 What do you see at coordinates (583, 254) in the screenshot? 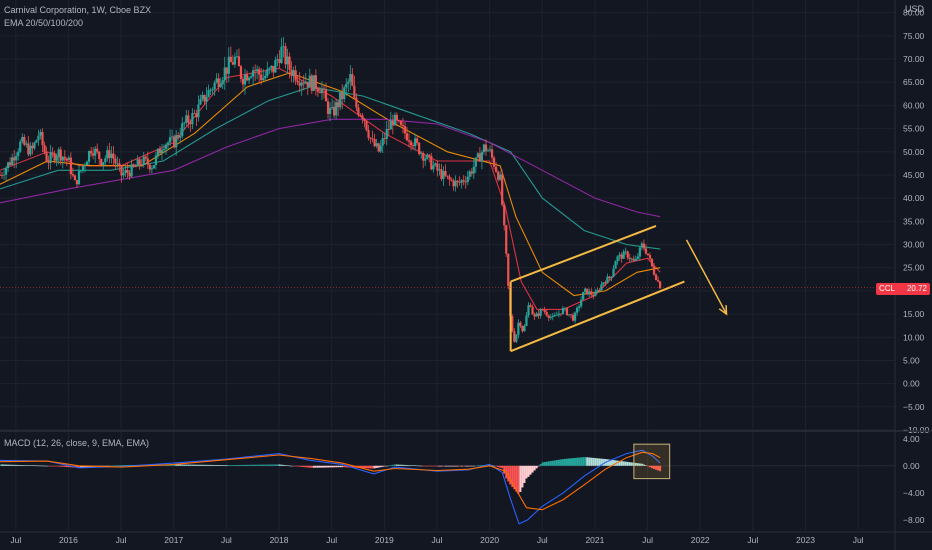
I see `channel-upper-line` at bounding box center [583, 254].